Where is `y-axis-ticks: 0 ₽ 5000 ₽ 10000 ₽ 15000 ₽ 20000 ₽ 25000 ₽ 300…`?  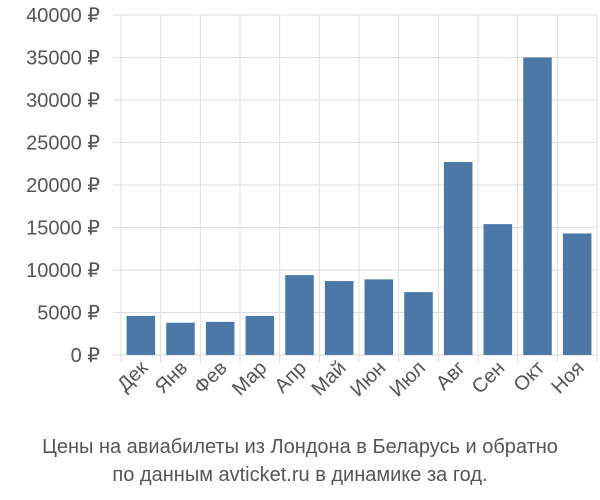 y-axis-ticks: 0 ₽ 5000 ₽ 10000 ₽ 15000 ₽ 20000 ₽ 25000 ₽ 300… is located at coordinates (63, 186).